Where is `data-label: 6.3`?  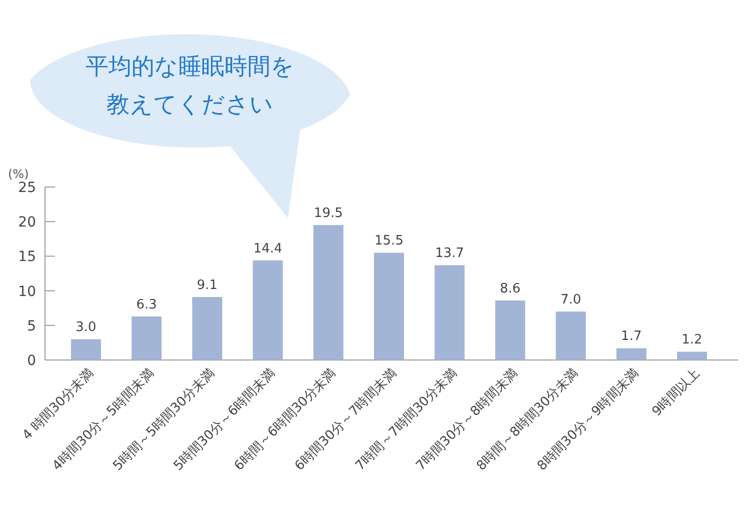 data-label: 6.3 is located at coordinates (146, 304).